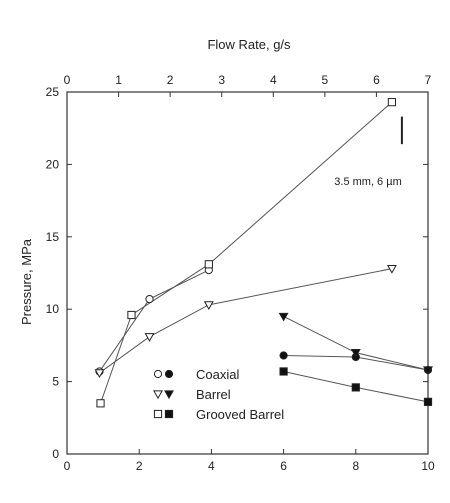 The width and height of the screenshot is (450, 503). Describe the element at coordinates (240, 414) in the screenshot. I see `legend-label: Grooved Barrel` at that location.